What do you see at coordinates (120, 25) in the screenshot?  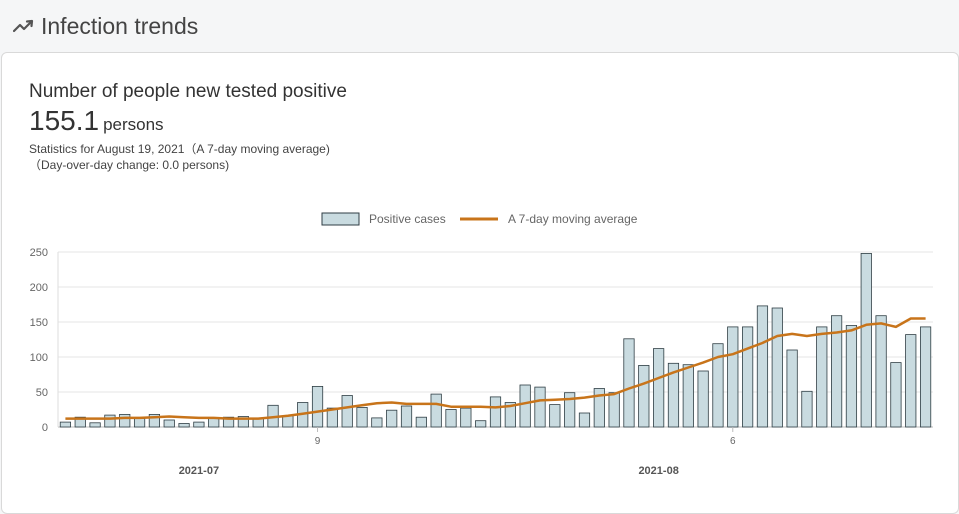 I see `section-title: Infection trends` at bounding box center [120, 25].